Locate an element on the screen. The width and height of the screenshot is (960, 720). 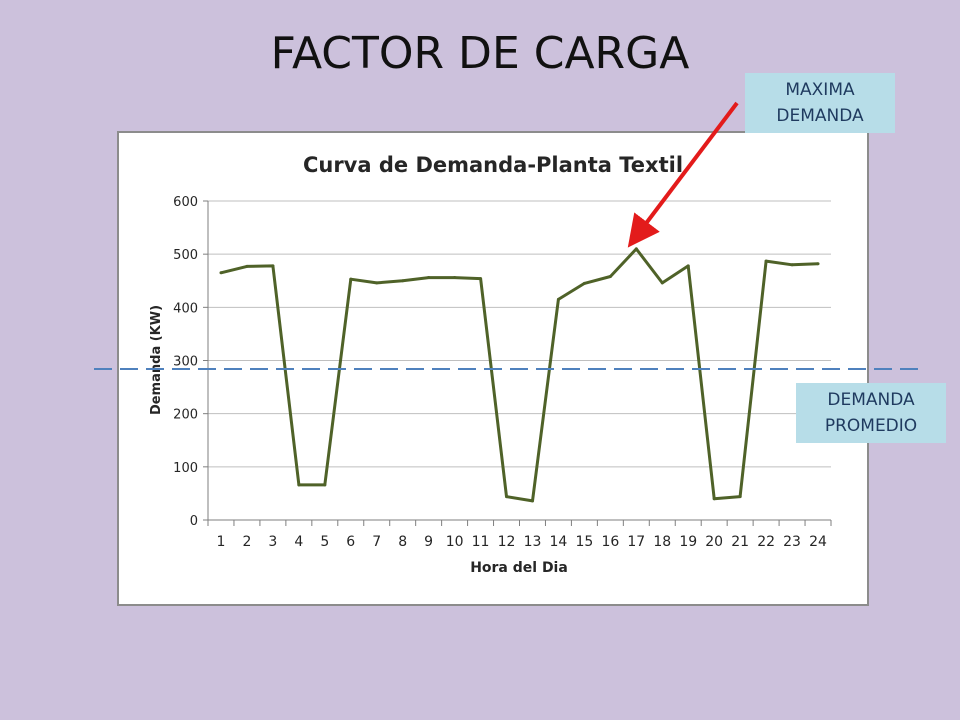
average-demand-callout: DEMANDA PROMEDIO is located at coordinates (871, 413).